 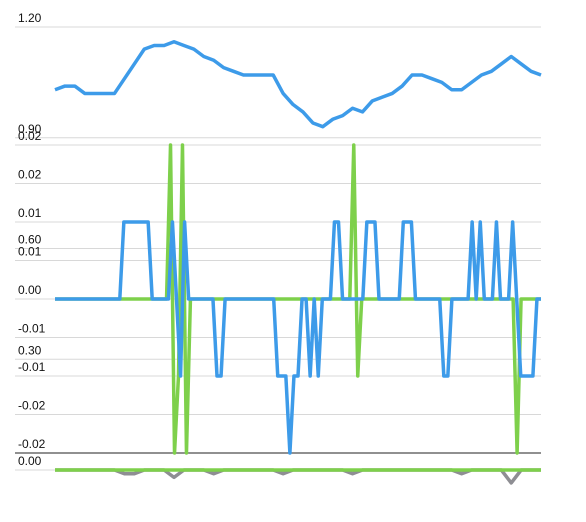 What do you see at coordinates (30, 18) in the screenshot?
I see `y-tick-label: 1.20` at bounding box center [30, 18].